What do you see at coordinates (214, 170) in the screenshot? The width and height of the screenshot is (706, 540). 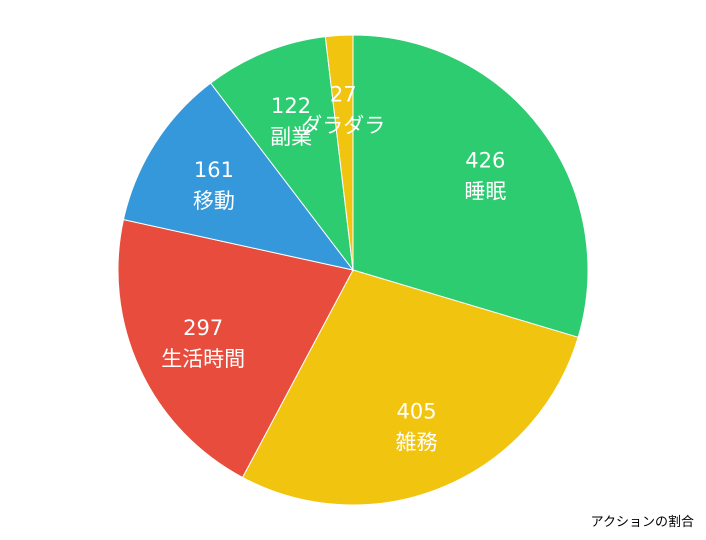 I see `slice-value-label: 161` at bounding box center [214, 170].